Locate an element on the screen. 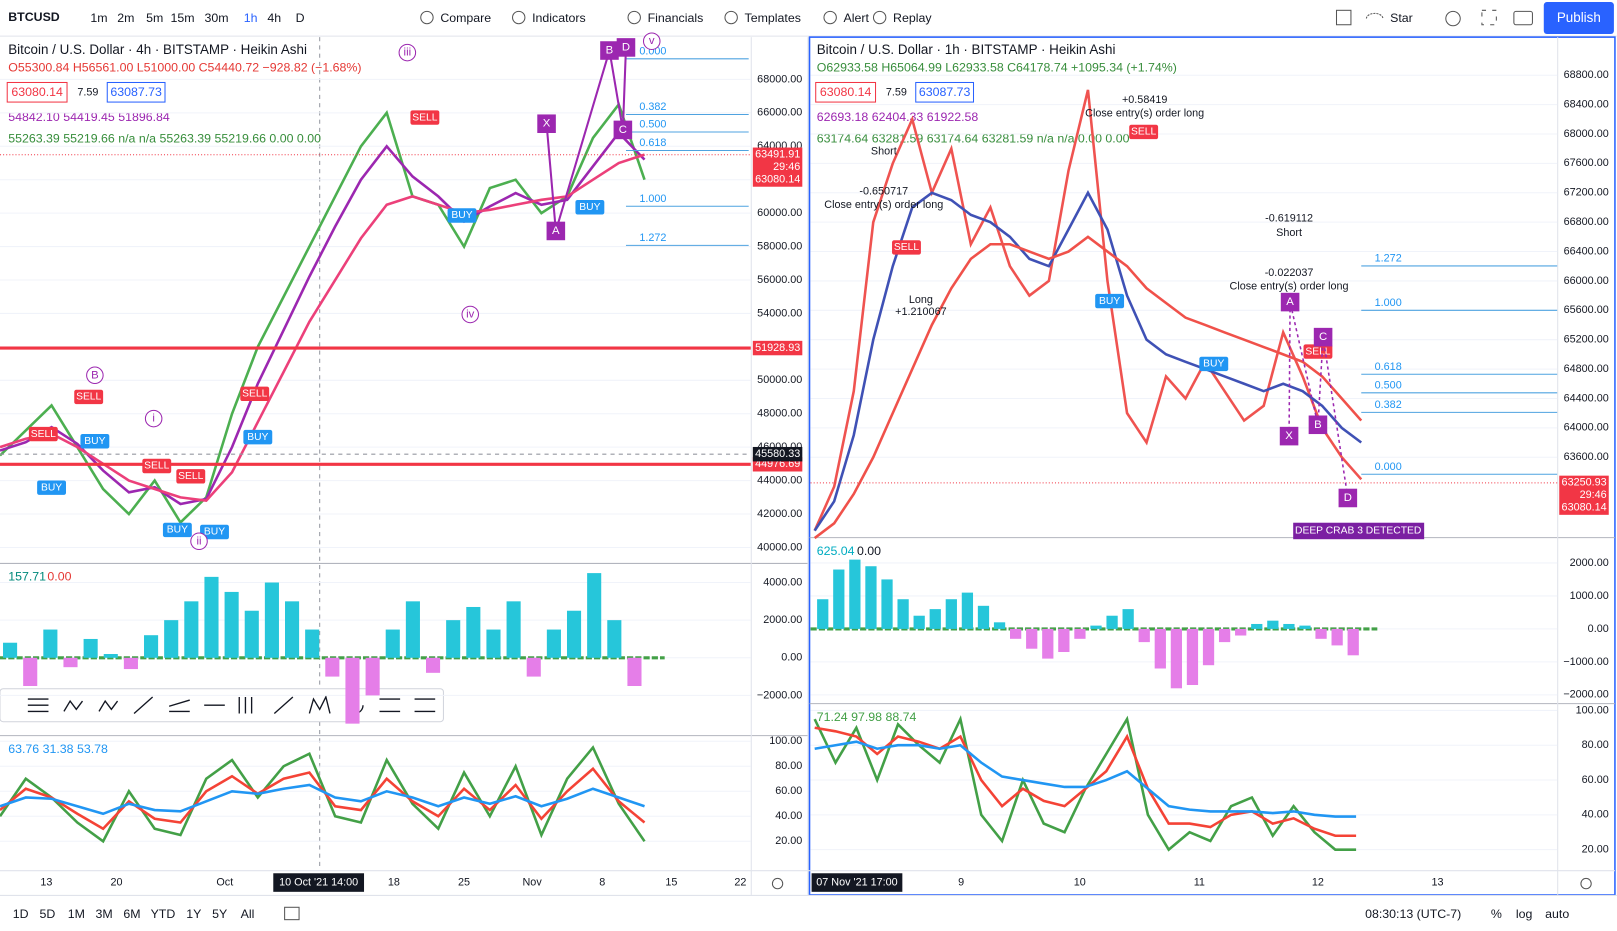  interval-button: 15m is located at coordinates (183, 18).